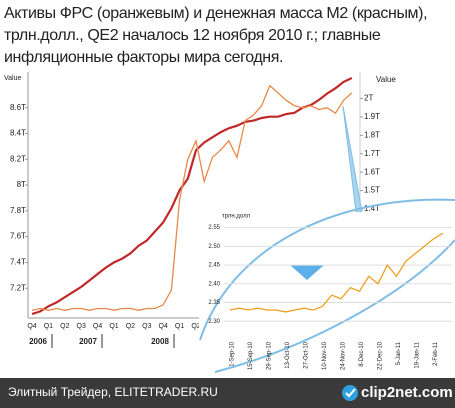 Image resolution: width=455 pixels, height=408 pixels. I want to click on x-tick-label: 13-Oct-10, so click(288, 354).